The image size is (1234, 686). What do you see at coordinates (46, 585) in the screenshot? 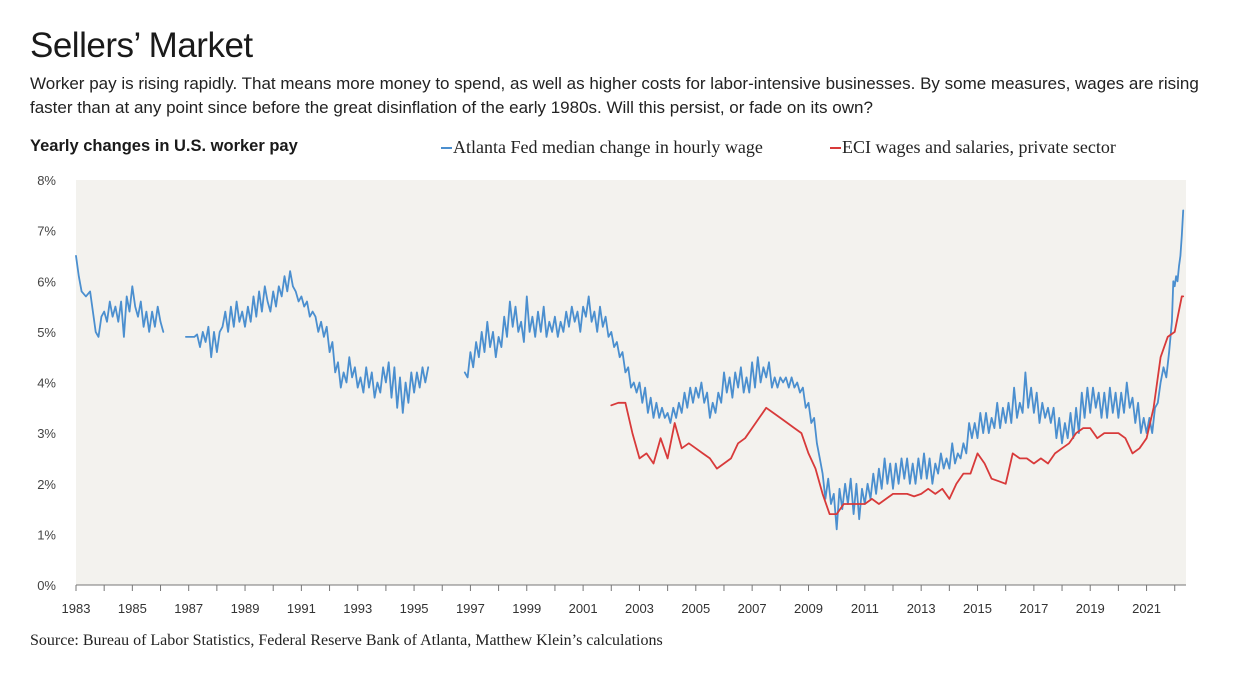
I see `y-tick-label: 0%` at bounding box center [46, 585].